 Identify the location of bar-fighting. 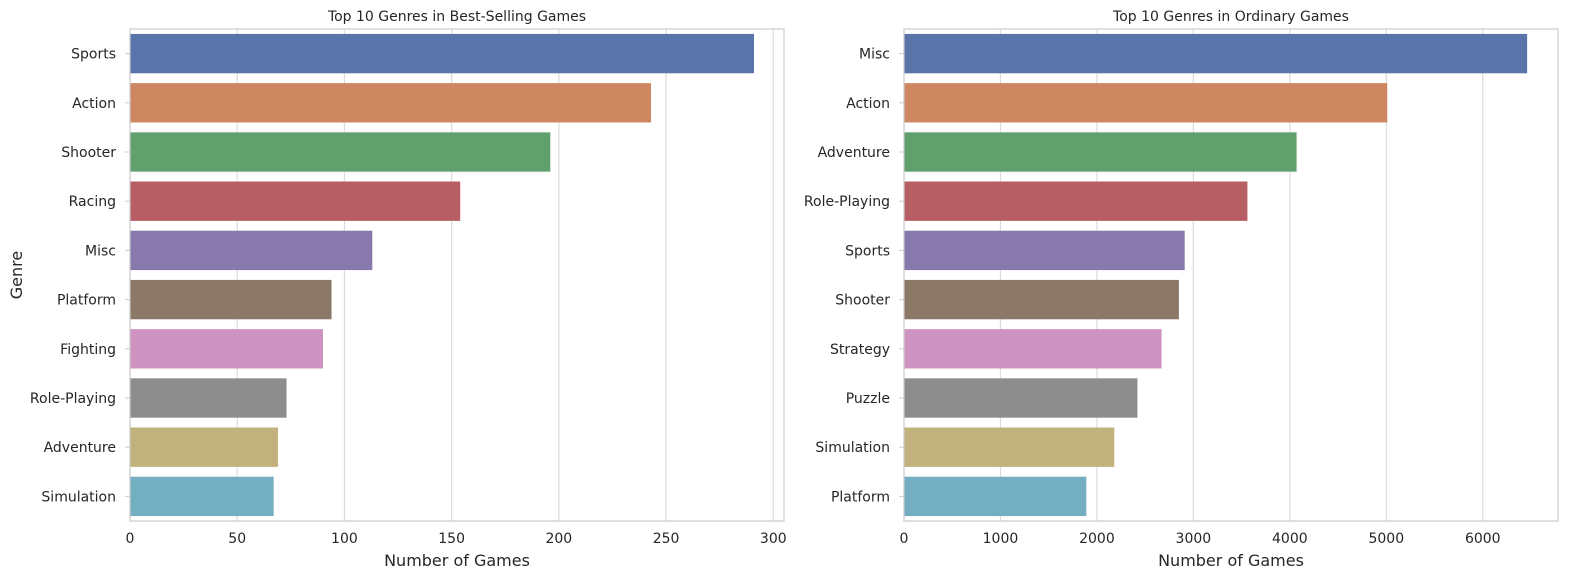
(226, 349).